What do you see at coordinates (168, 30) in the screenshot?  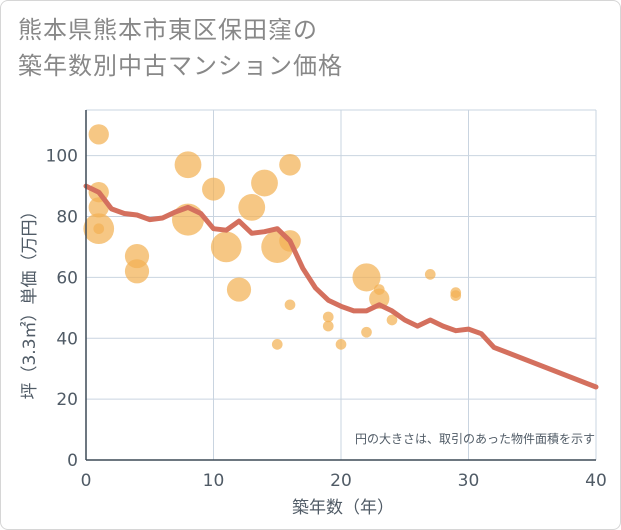 I see `chart-title-line-1: 熊本県熊本市東区保田窪の` at bounding box center [168, 30].